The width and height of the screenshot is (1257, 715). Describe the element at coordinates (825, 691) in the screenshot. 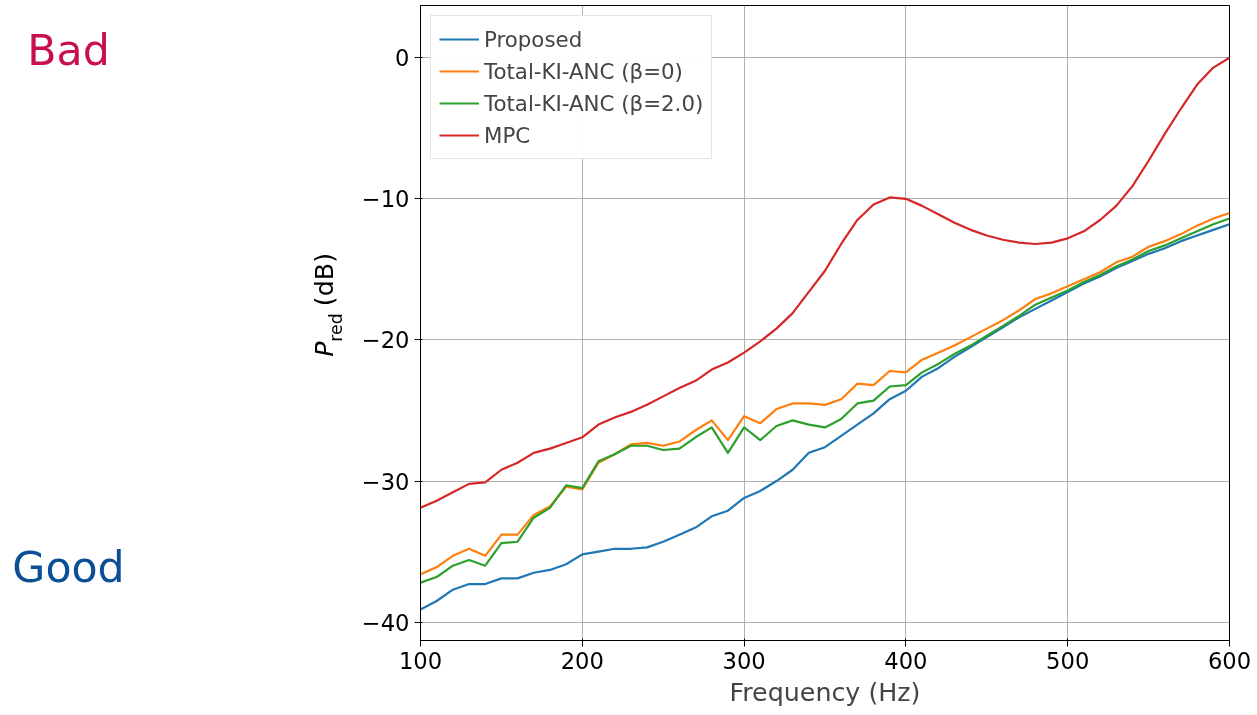

I see `x-axis-title: Frequency (Hz)` at that location.